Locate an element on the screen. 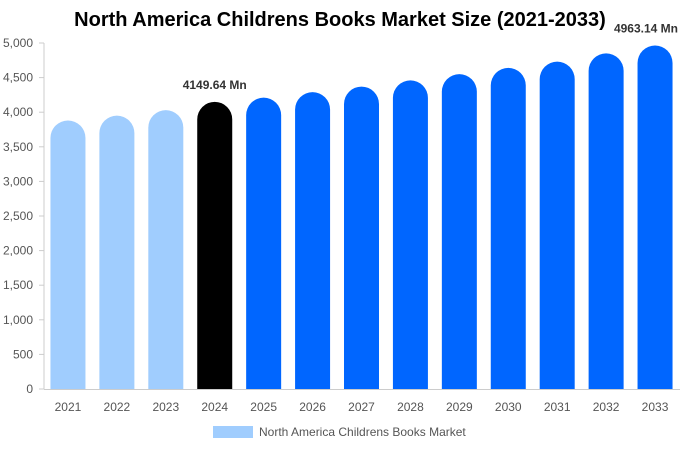 This screenshot has height=450, width=680. x-tick-label: 2026 is located at coordinates (312, 407).